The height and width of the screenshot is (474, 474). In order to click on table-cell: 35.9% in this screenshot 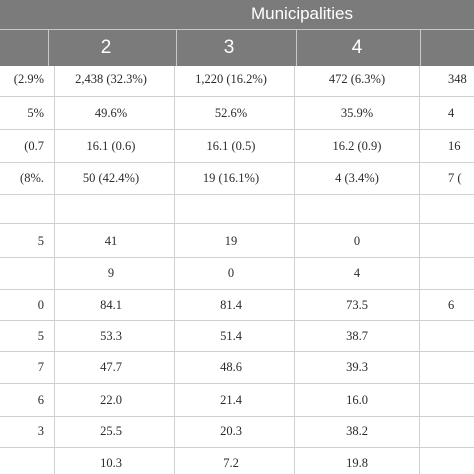, I will do `click(357, 113)`.